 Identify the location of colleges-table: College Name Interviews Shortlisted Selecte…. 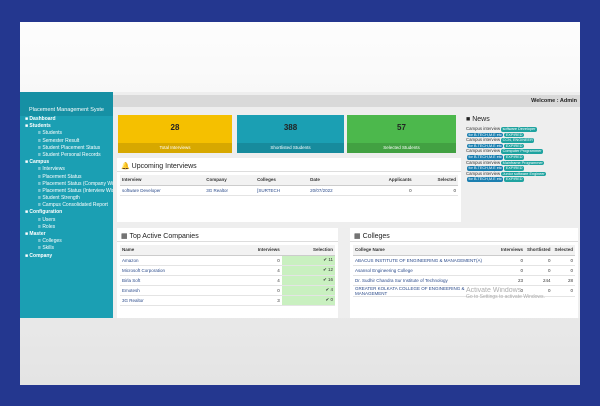
(464, 271).